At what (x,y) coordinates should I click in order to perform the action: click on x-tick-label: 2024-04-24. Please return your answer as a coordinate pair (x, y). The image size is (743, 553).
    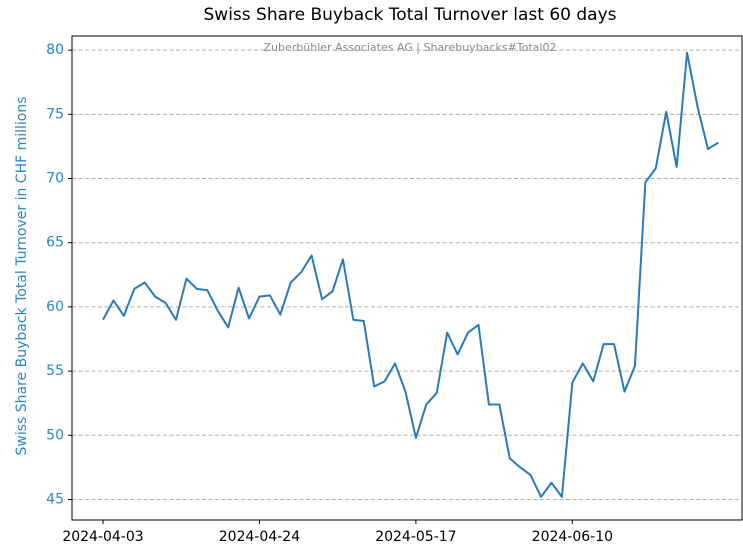
    Looking at the image, I should click on (259, 537).